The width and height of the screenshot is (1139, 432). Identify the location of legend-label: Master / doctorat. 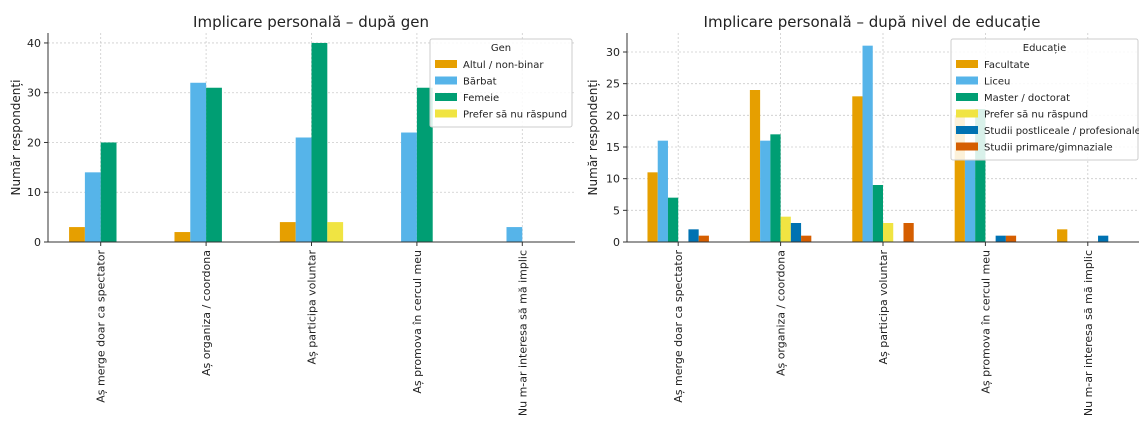
(1027, 98).